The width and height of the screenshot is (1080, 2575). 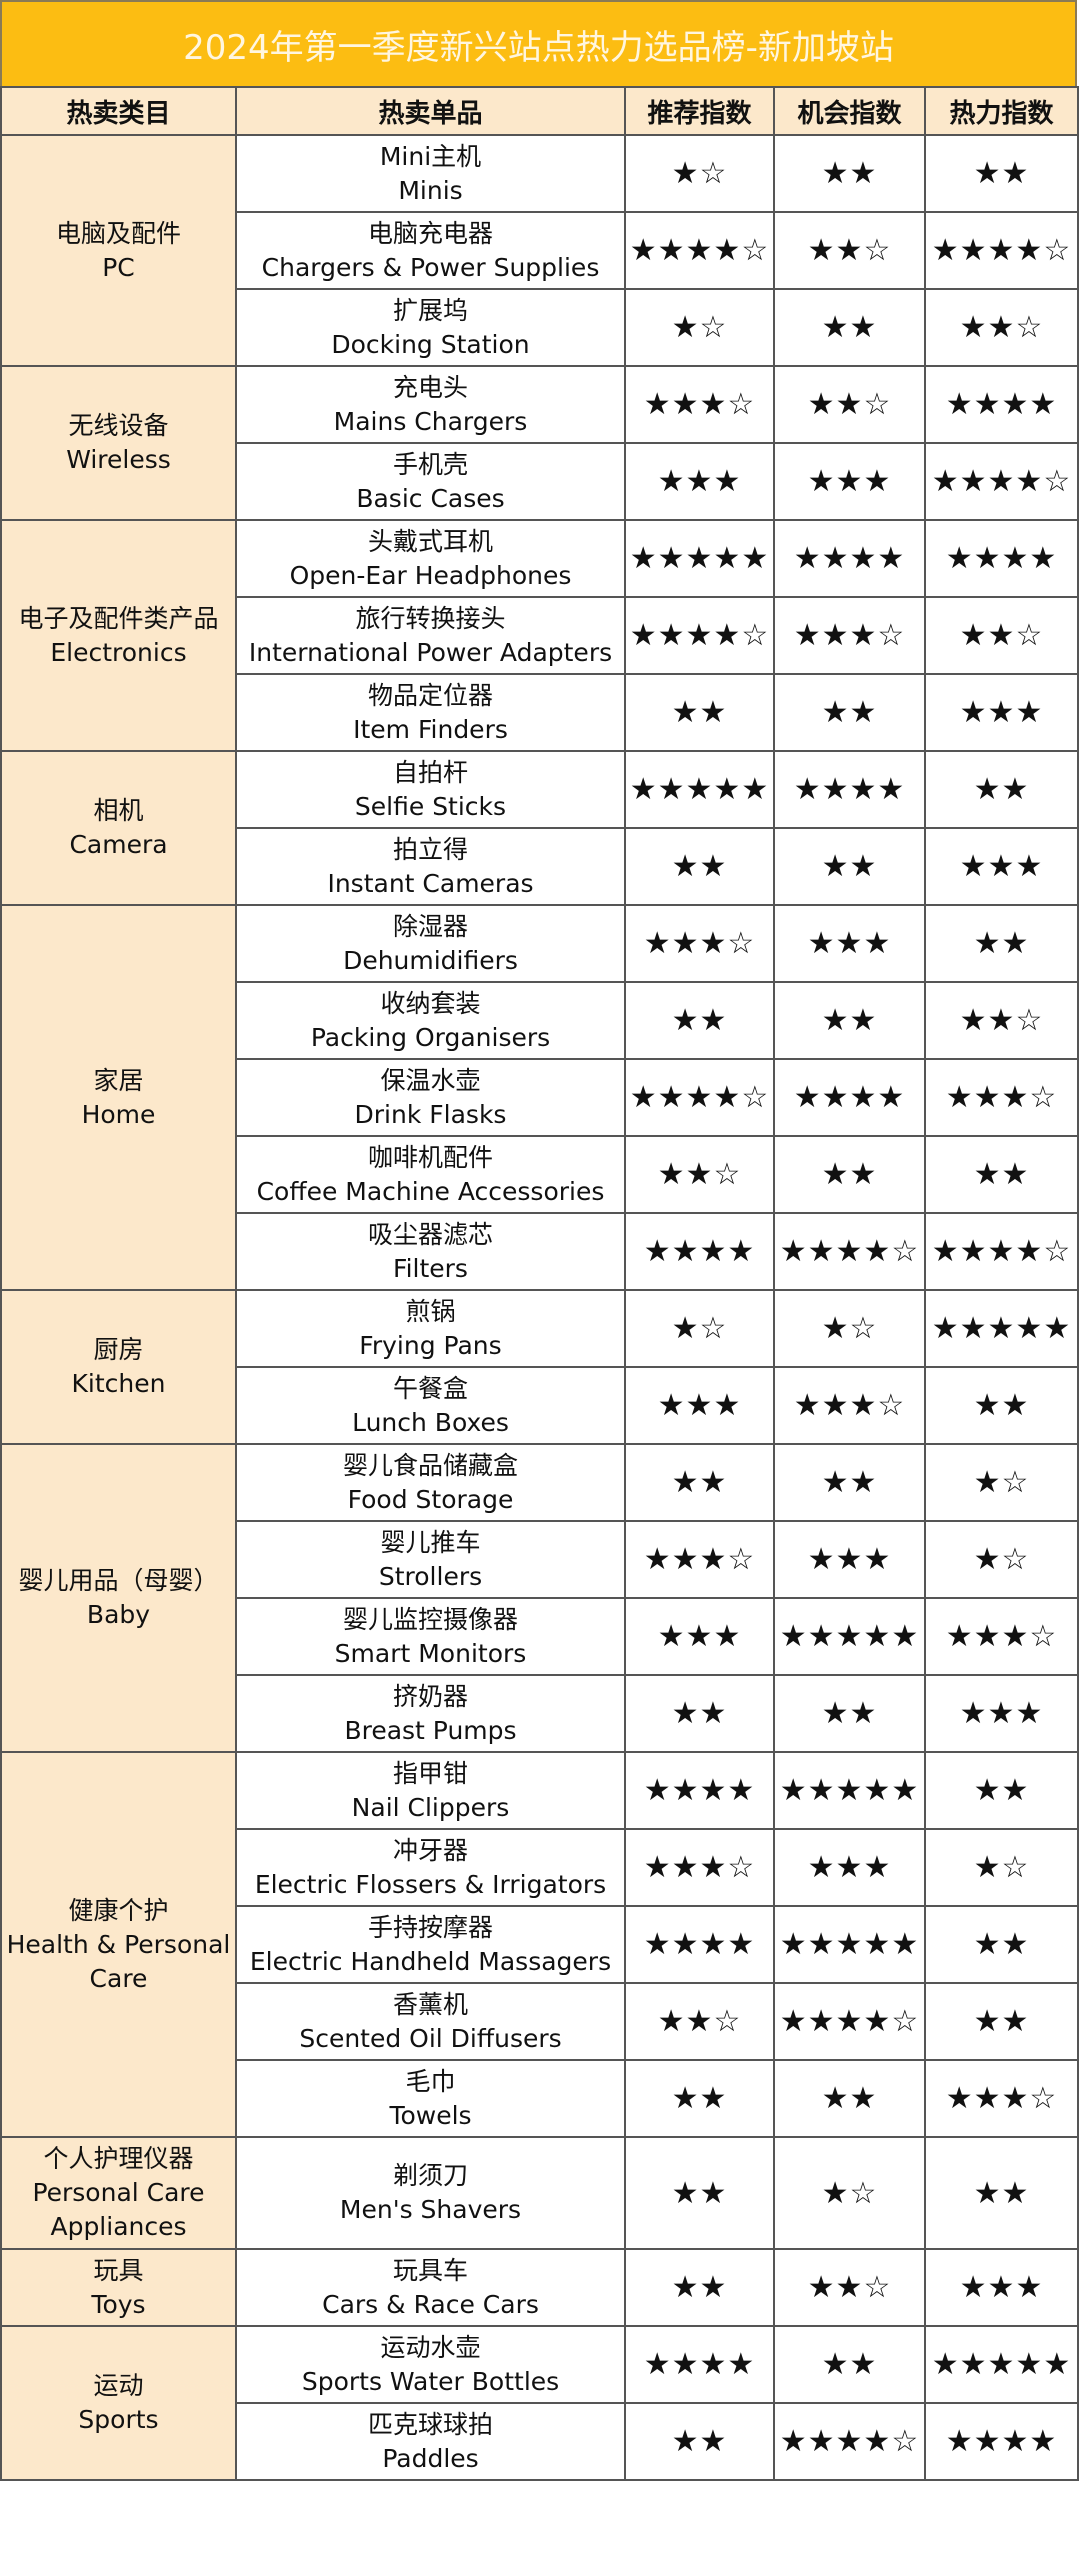 What do you see at coordinates (849, 404) in the screenshot?
I see `opportunity-index-stars: ★★☆` at bounding box center [849, 404].